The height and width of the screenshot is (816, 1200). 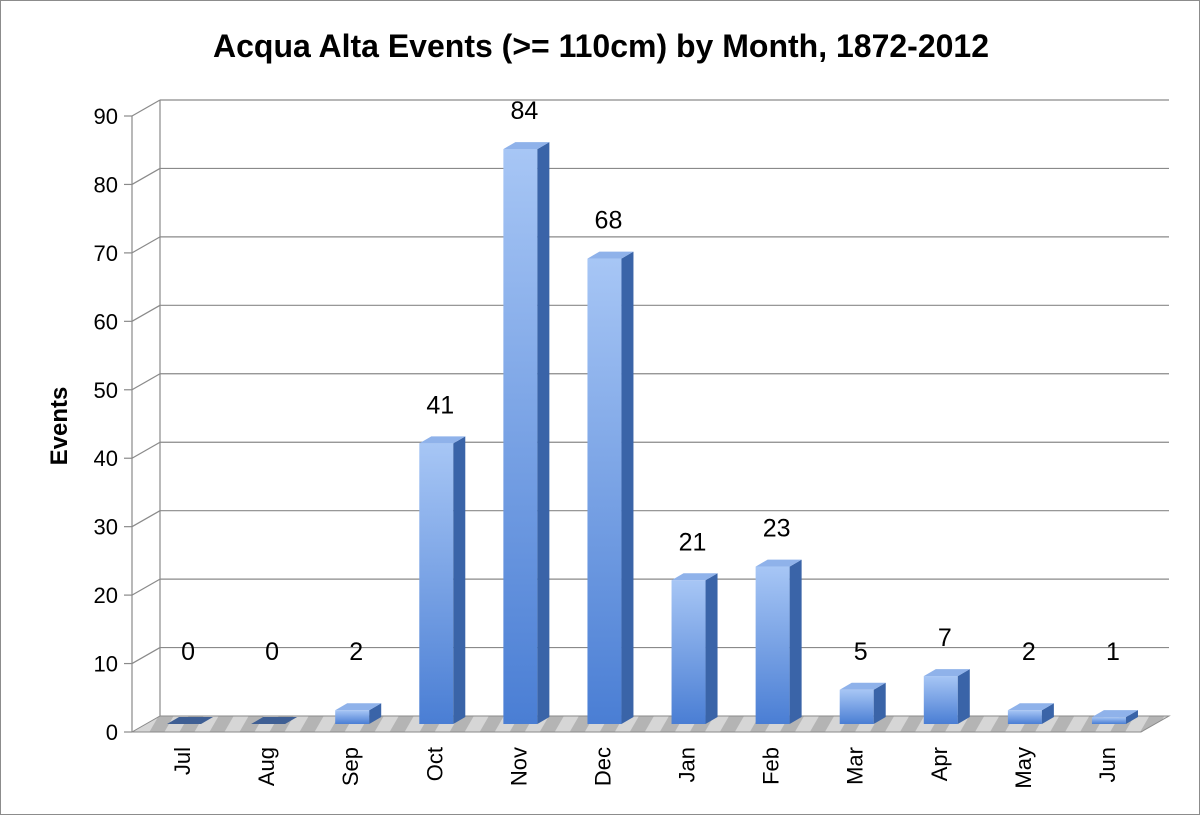 I want to click on data-label-aug: 0, so click(x=272, y=652).